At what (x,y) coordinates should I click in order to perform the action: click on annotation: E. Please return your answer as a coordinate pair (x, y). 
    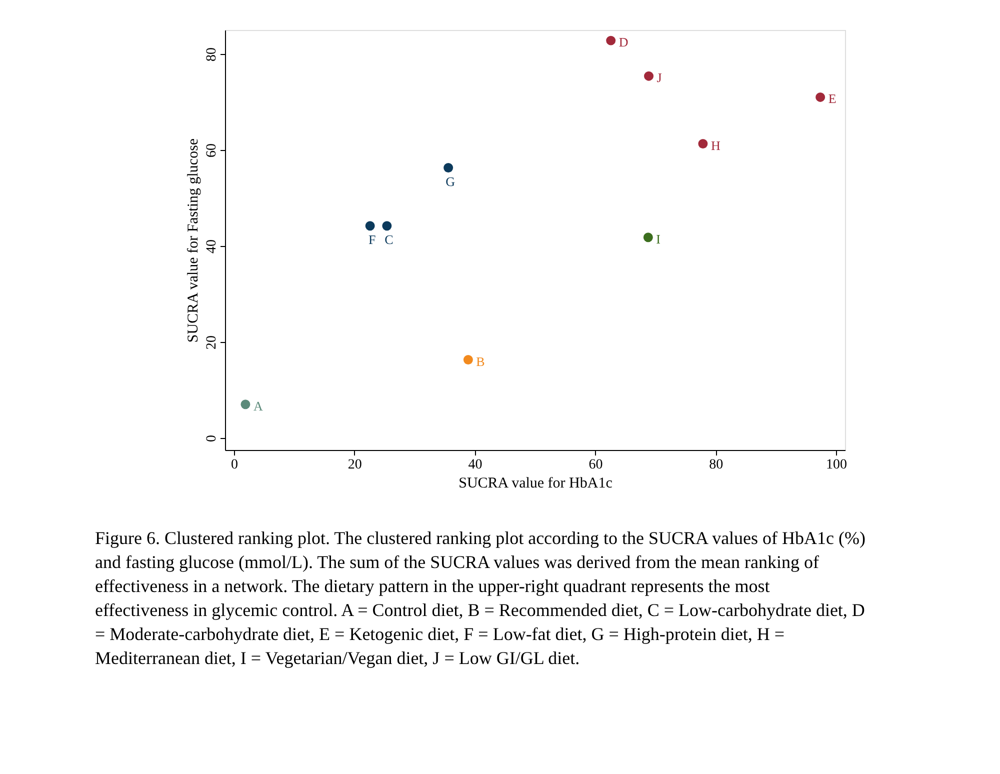
    Looking at the image, I should click on (832, 98).